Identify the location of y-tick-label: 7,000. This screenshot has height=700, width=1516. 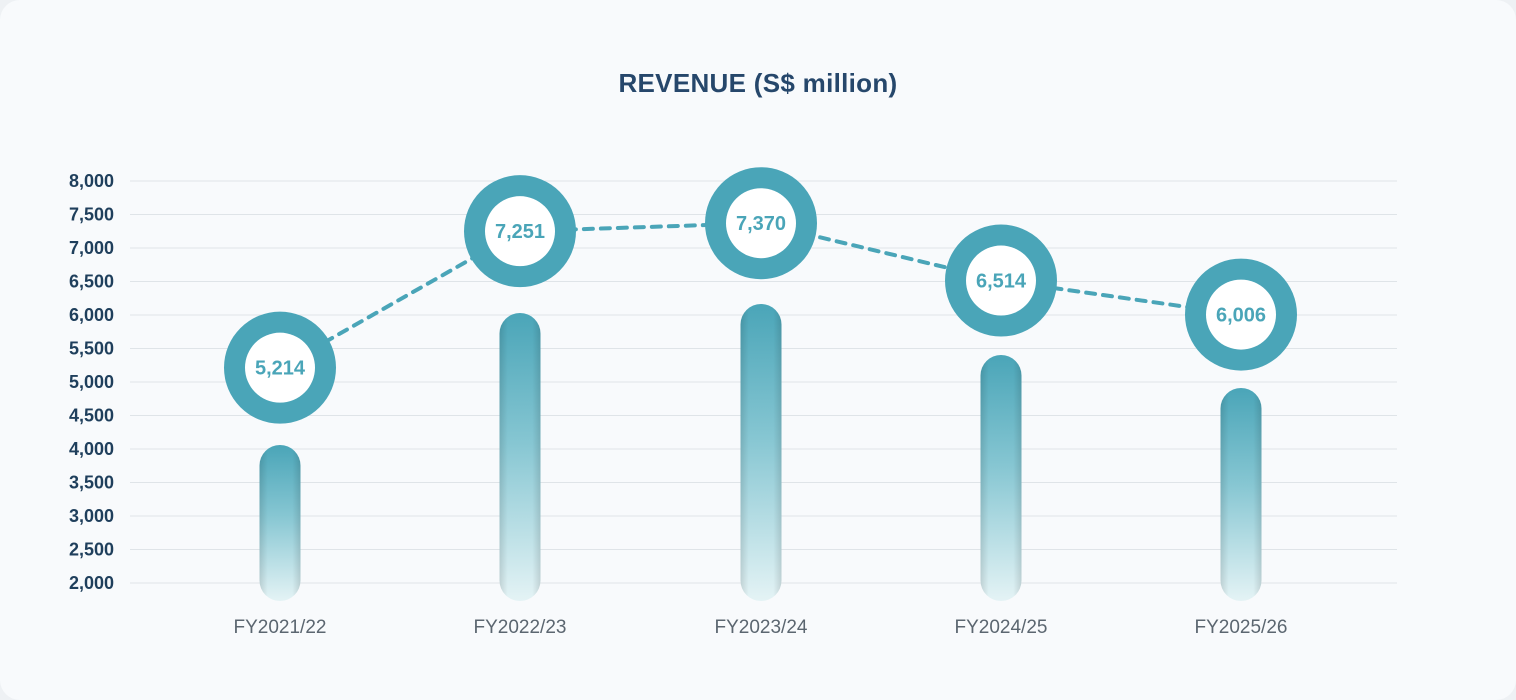
(91, 248).